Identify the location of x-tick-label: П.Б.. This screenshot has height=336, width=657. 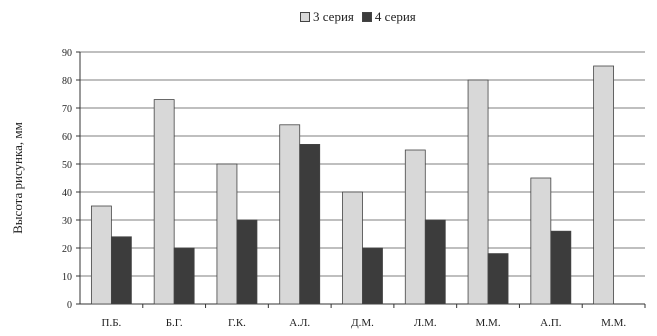
(112, 323).